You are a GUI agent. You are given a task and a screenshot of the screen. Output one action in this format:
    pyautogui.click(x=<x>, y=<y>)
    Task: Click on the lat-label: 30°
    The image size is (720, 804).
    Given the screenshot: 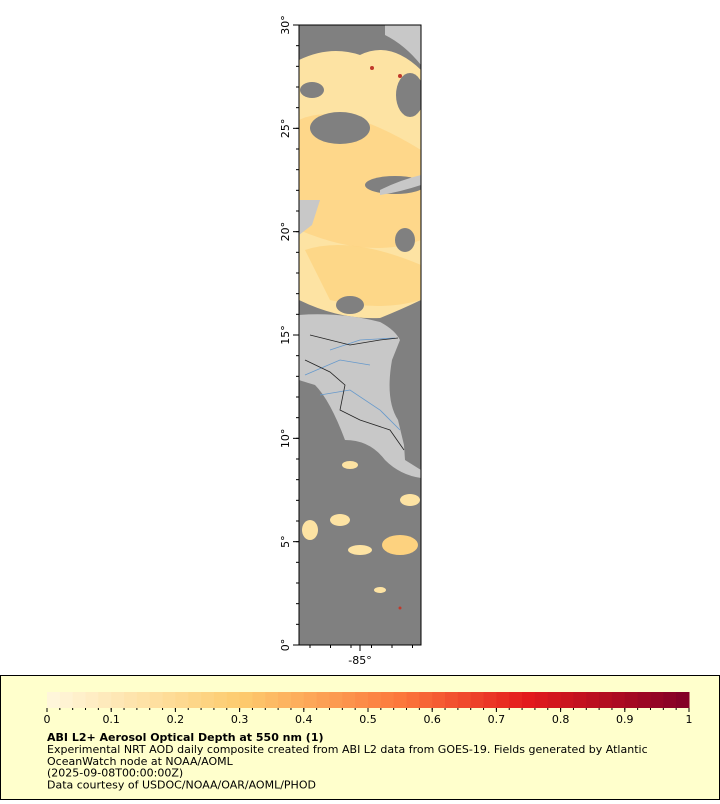 What is the action you would take?
    pyautogui.click(x=285, y=25)
    